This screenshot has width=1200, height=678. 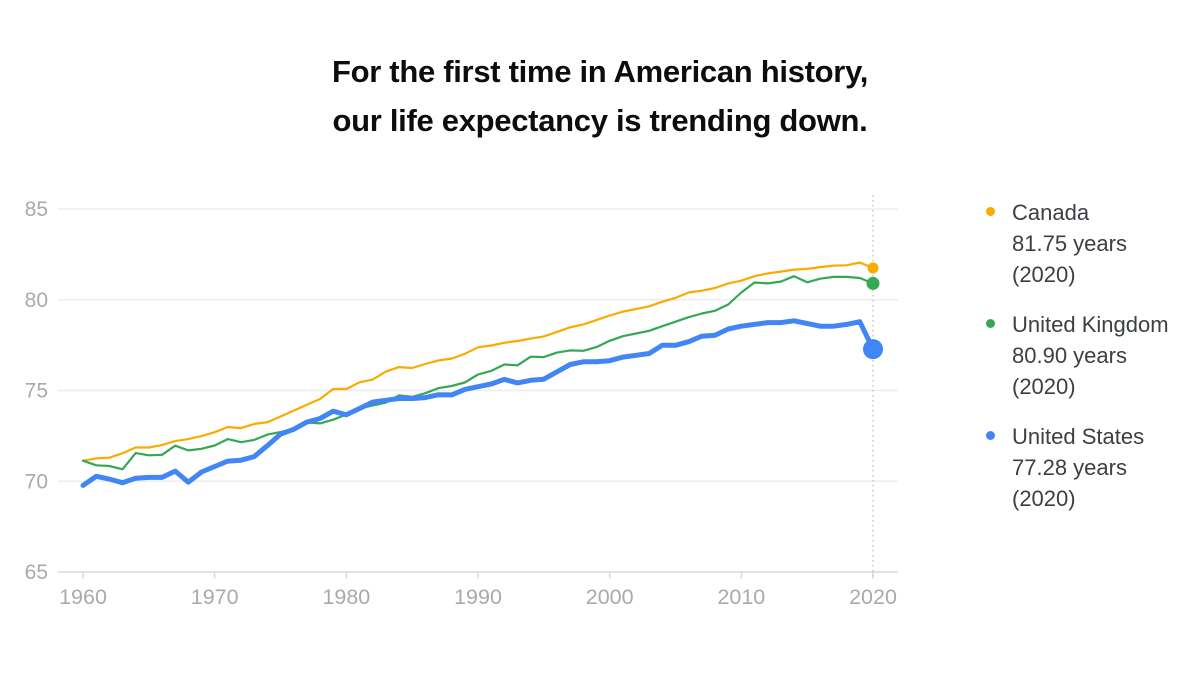 I want to click on y-tick-label: 75, so click(x=36, y=391).